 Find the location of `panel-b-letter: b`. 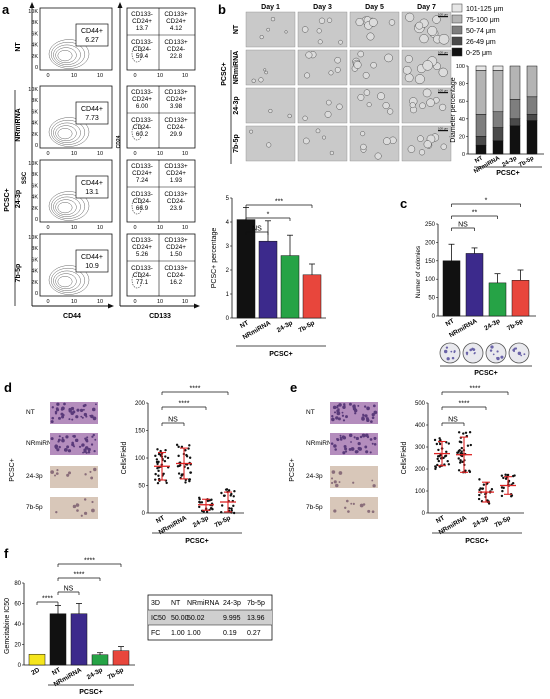

panel-b-letter: b is located at coordinates (222, 9).